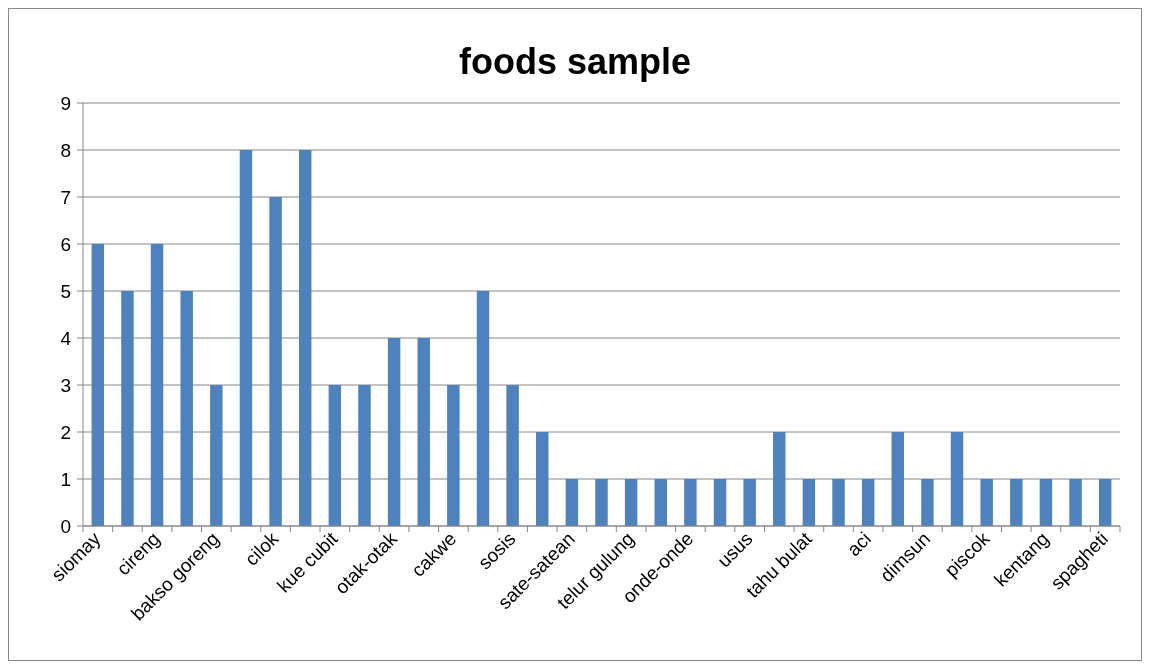 The image size is (1150, 669). What do you see at coordinates (65, 479) in the screenshot?
I see `y-tick-label: 1` at bounding box center [65, 479].